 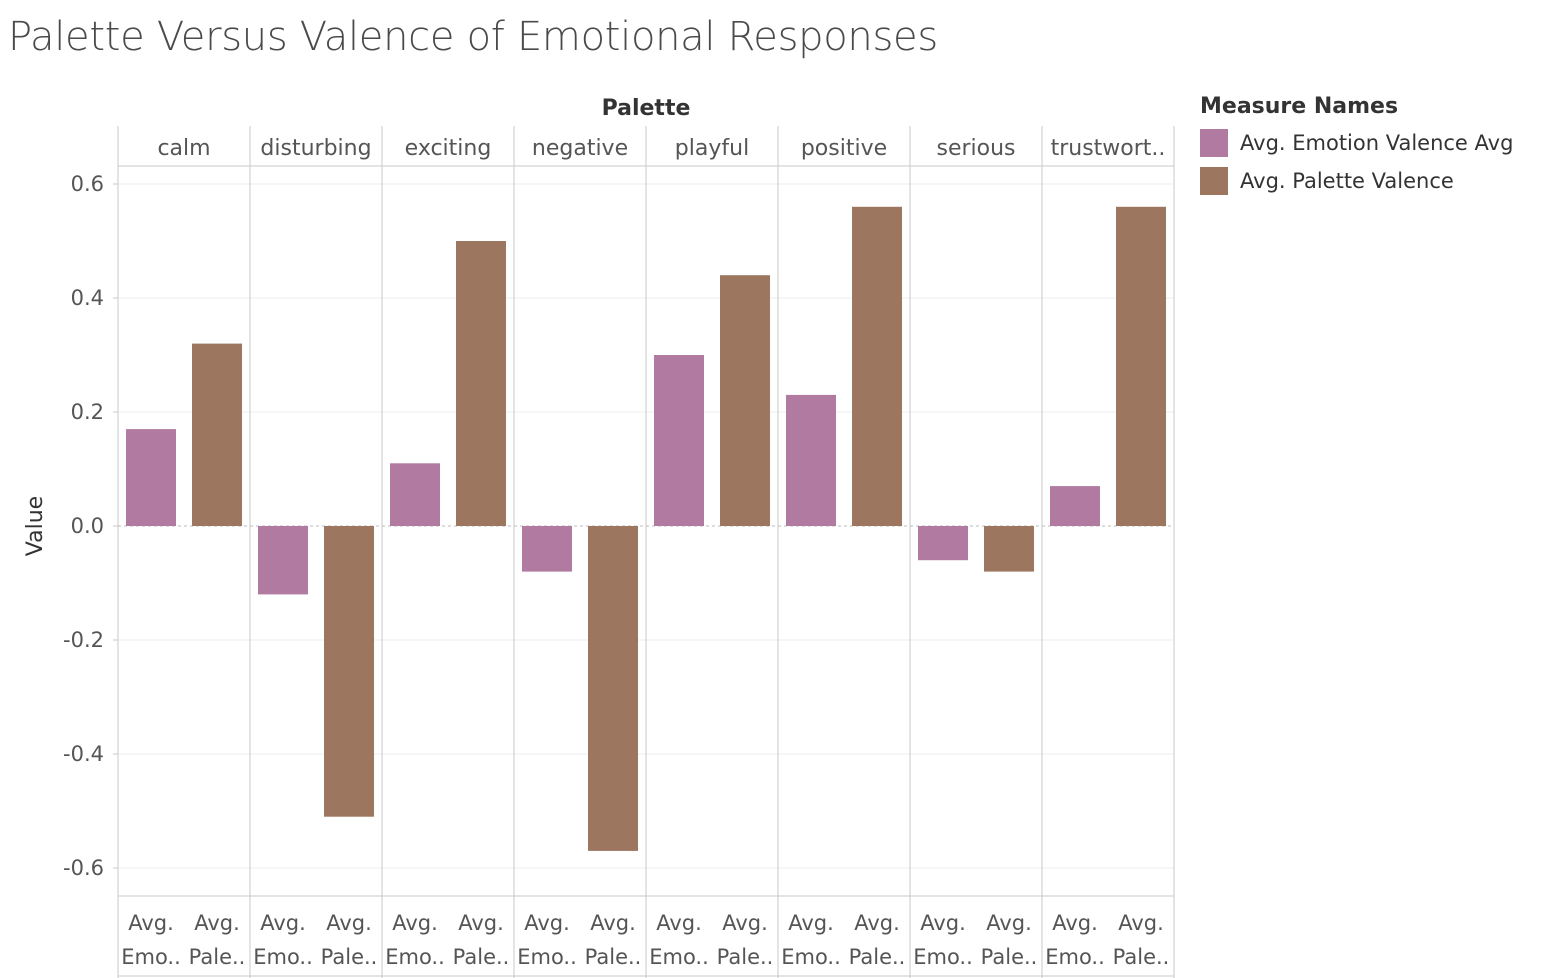 What do you see at coordinates (315, 148) in the screenshot?
I see `category-header: disturbing` at bounding box center [315, 148].